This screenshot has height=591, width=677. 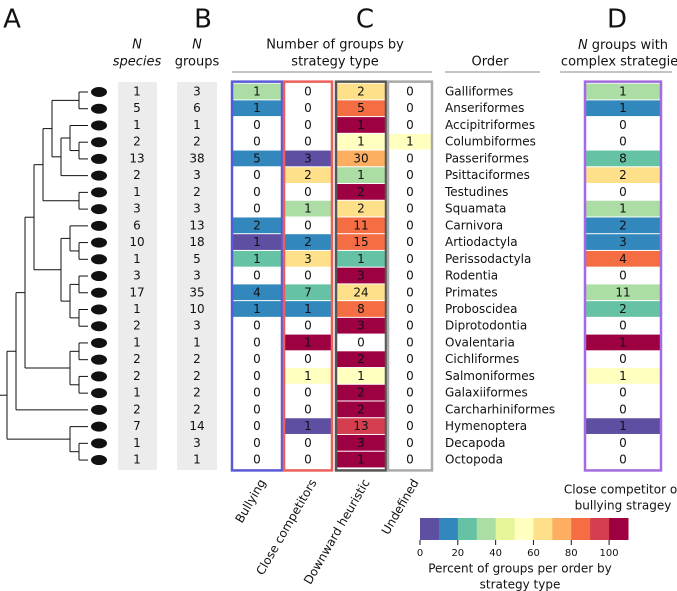 I want to click on panel-label: B, so click(x=203, y=20).